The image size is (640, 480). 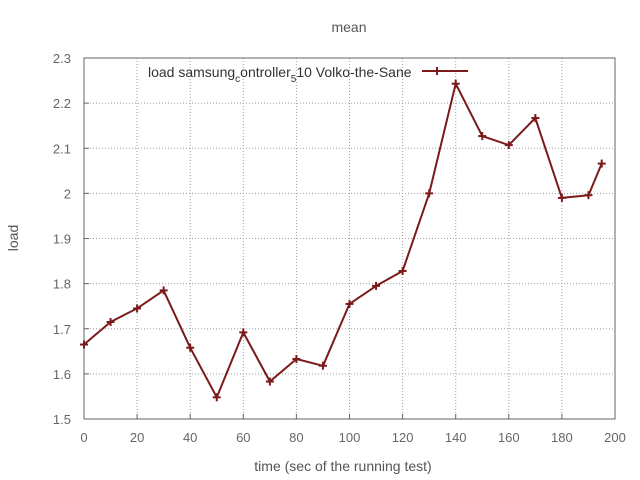 I want to click on y-tick-label: 2.3, so click(x=62, y=58).